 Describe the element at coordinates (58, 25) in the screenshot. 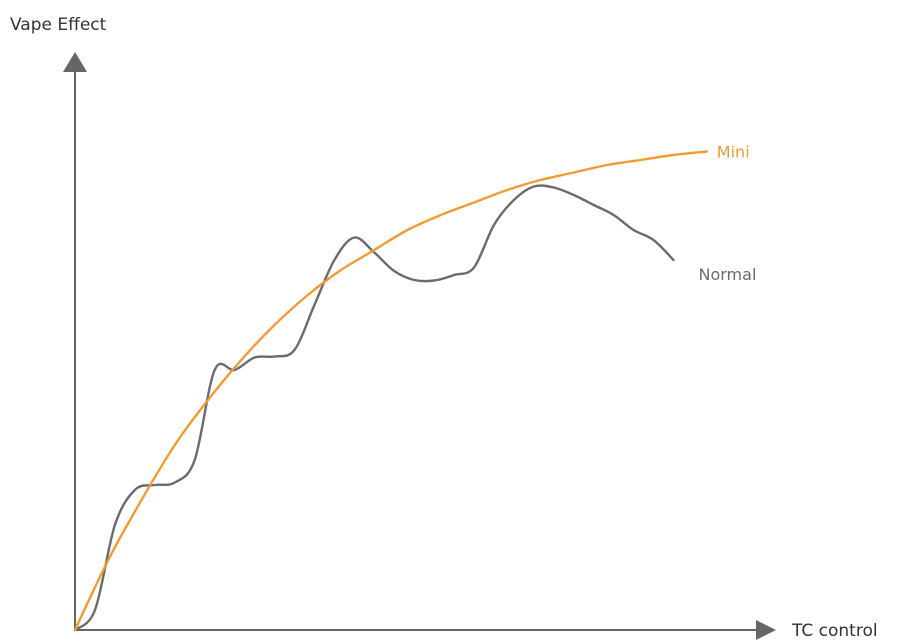

I see `y-axis-title: Vape Effect` at that location.